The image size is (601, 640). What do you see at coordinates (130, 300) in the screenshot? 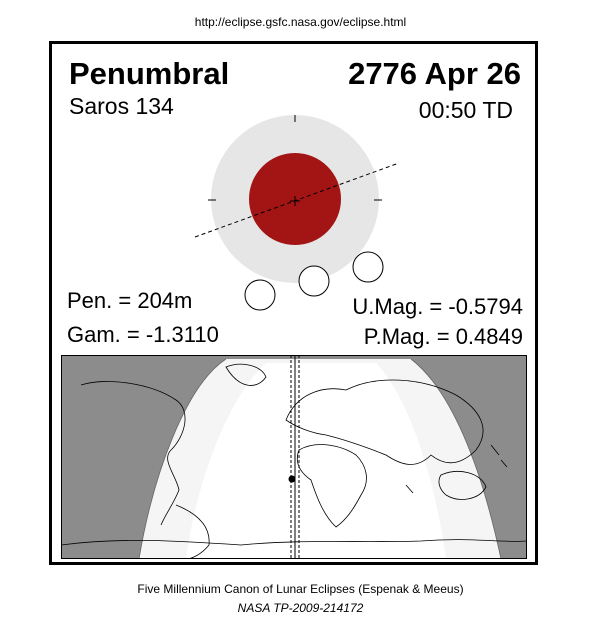
I see `penumbral-duration: Pen. = 204m` at bounding box center [130, 300].